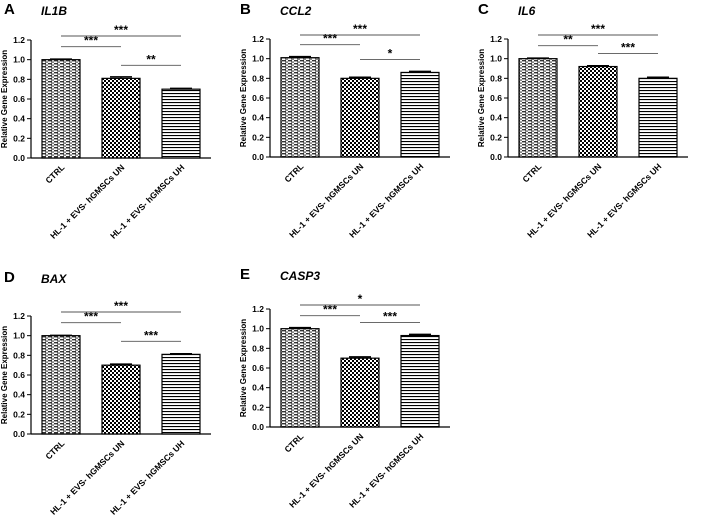  I want to click on chart-title: CASP3, so click(300, 276).